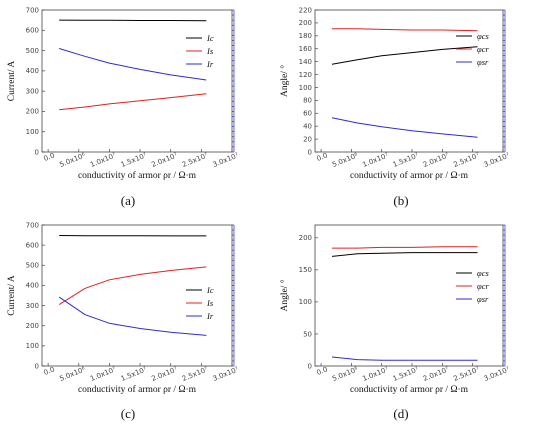 The image size is (550, 429). I want to click on y-tick-label: 50, so click(307, 334).